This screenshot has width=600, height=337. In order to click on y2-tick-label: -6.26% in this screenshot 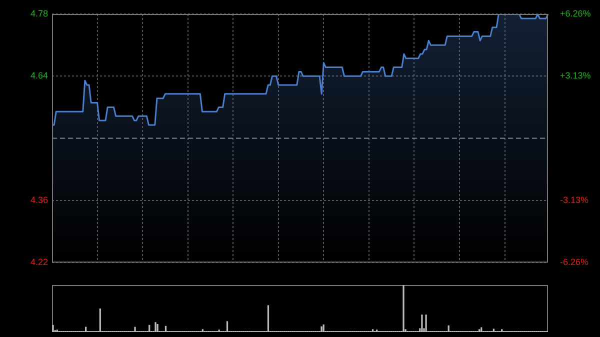, I will do `click(574, 262)`.